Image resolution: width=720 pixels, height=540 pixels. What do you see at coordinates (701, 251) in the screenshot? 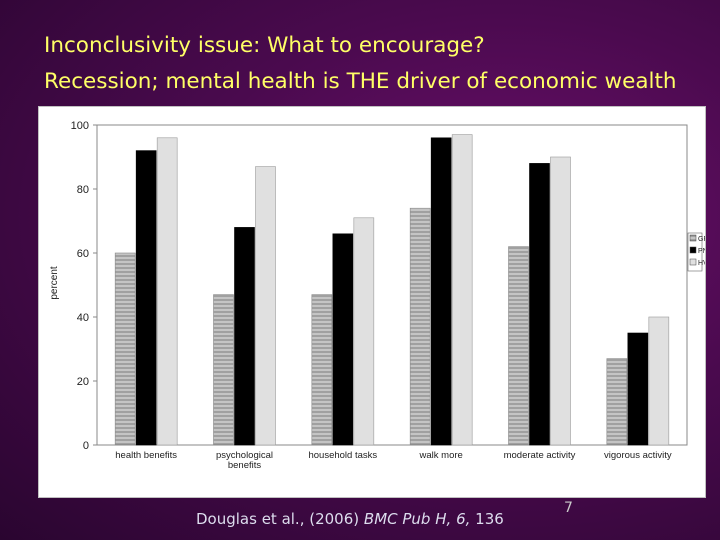
I see `legend-label: PN` at bounding box center [701, 251].